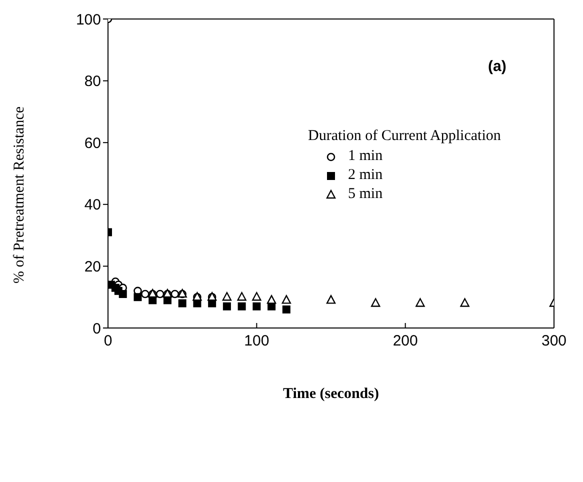 The width and height of the screenshot is (583, 482). Describe the element at coordinates (92, 81) in the screenshot. I see `y-tick-label: 80` at that location.